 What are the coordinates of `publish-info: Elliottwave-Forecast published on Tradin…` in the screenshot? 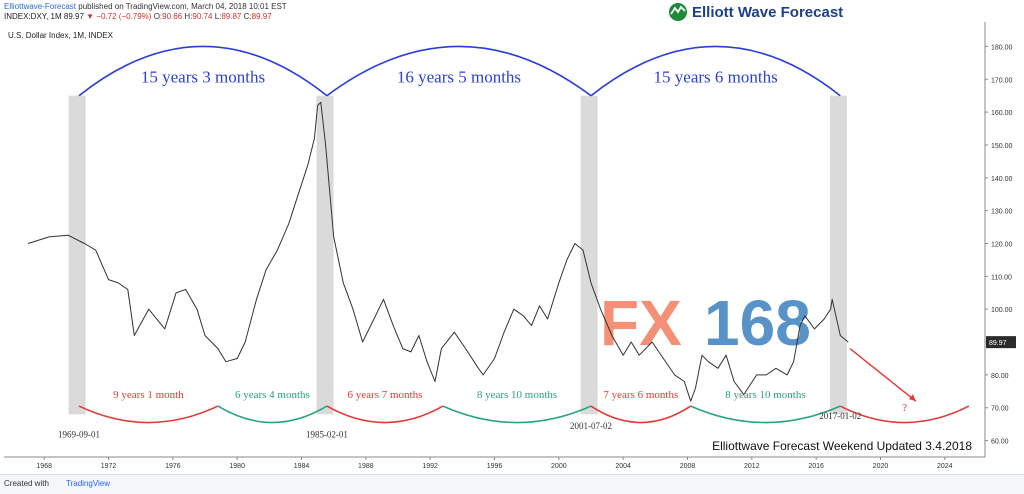 It's located at (145, 6).